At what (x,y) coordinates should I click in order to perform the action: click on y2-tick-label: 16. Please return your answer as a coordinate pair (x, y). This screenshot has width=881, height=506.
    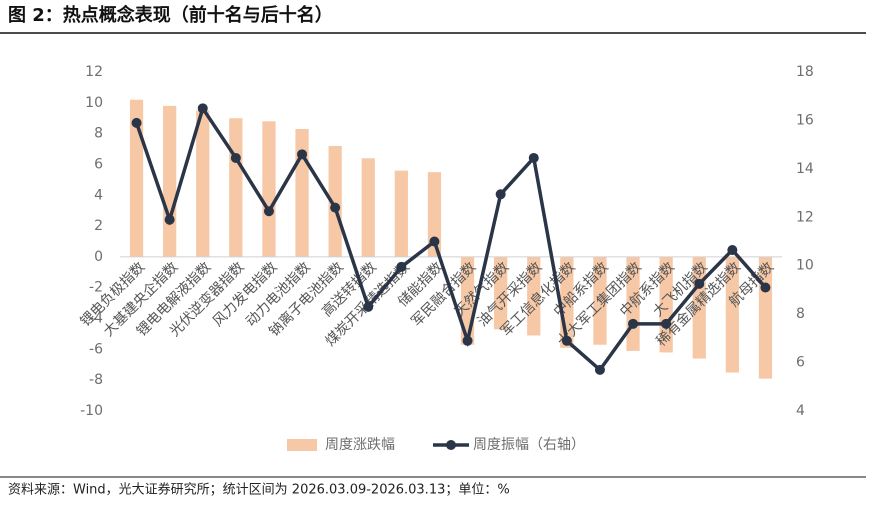
    Looking at the image, I should click on (805, 120).